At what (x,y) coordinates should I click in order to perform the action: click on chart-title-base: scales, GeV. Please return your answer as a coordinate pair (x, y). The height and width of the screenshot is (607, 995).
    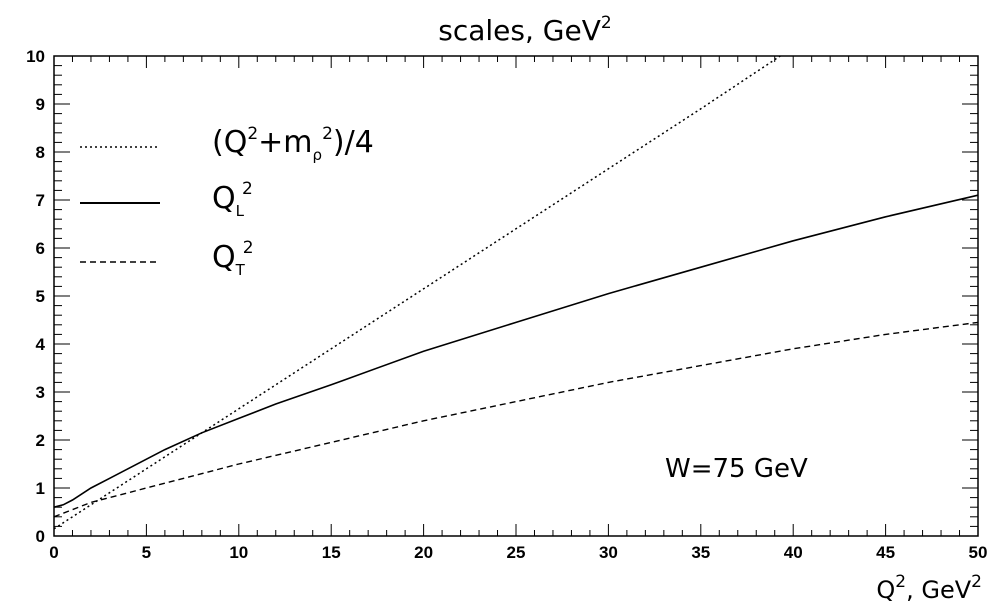
    Looking at the image, I should click on (519, 30).